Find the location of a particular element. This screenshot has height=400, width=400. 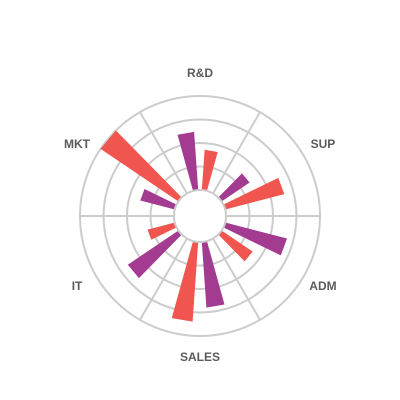

category-label-sup: SUP is located at coordinates (323, 144).